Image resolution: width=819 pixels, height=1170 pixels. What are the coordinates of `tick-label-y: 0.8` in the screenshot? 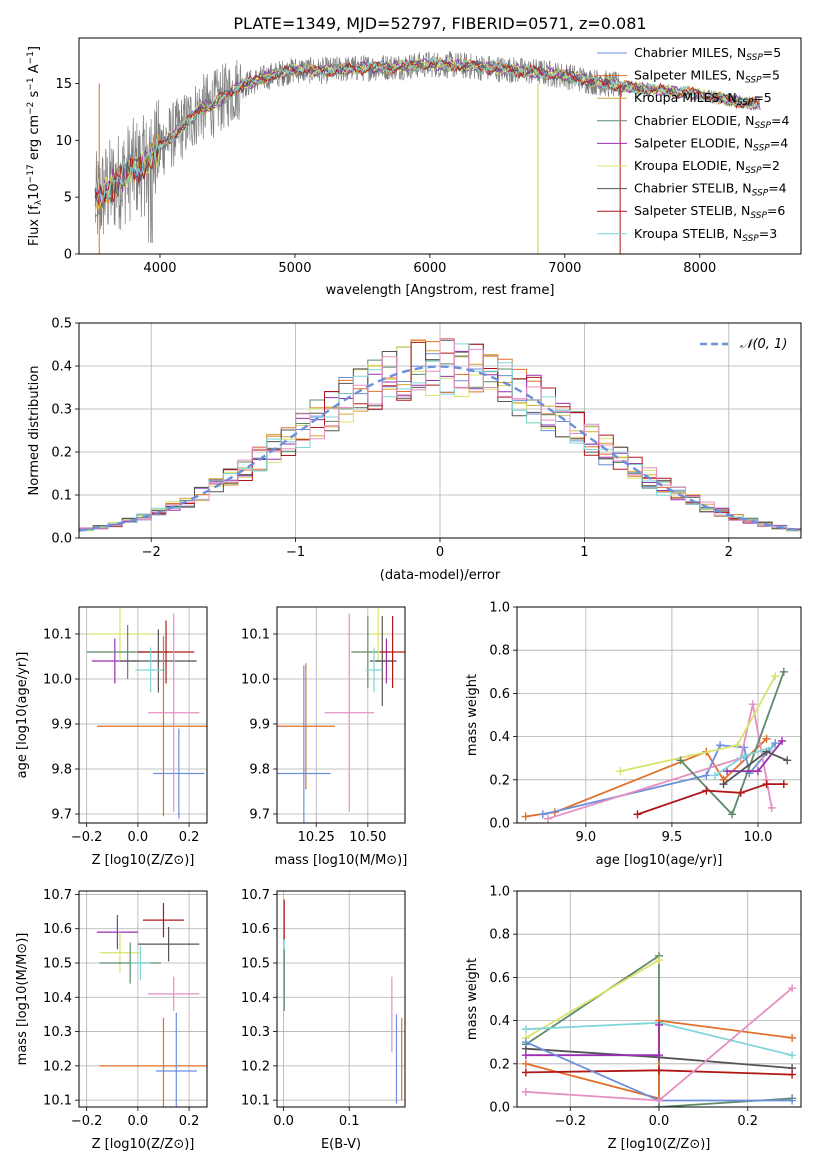 It's located at (499, 651).